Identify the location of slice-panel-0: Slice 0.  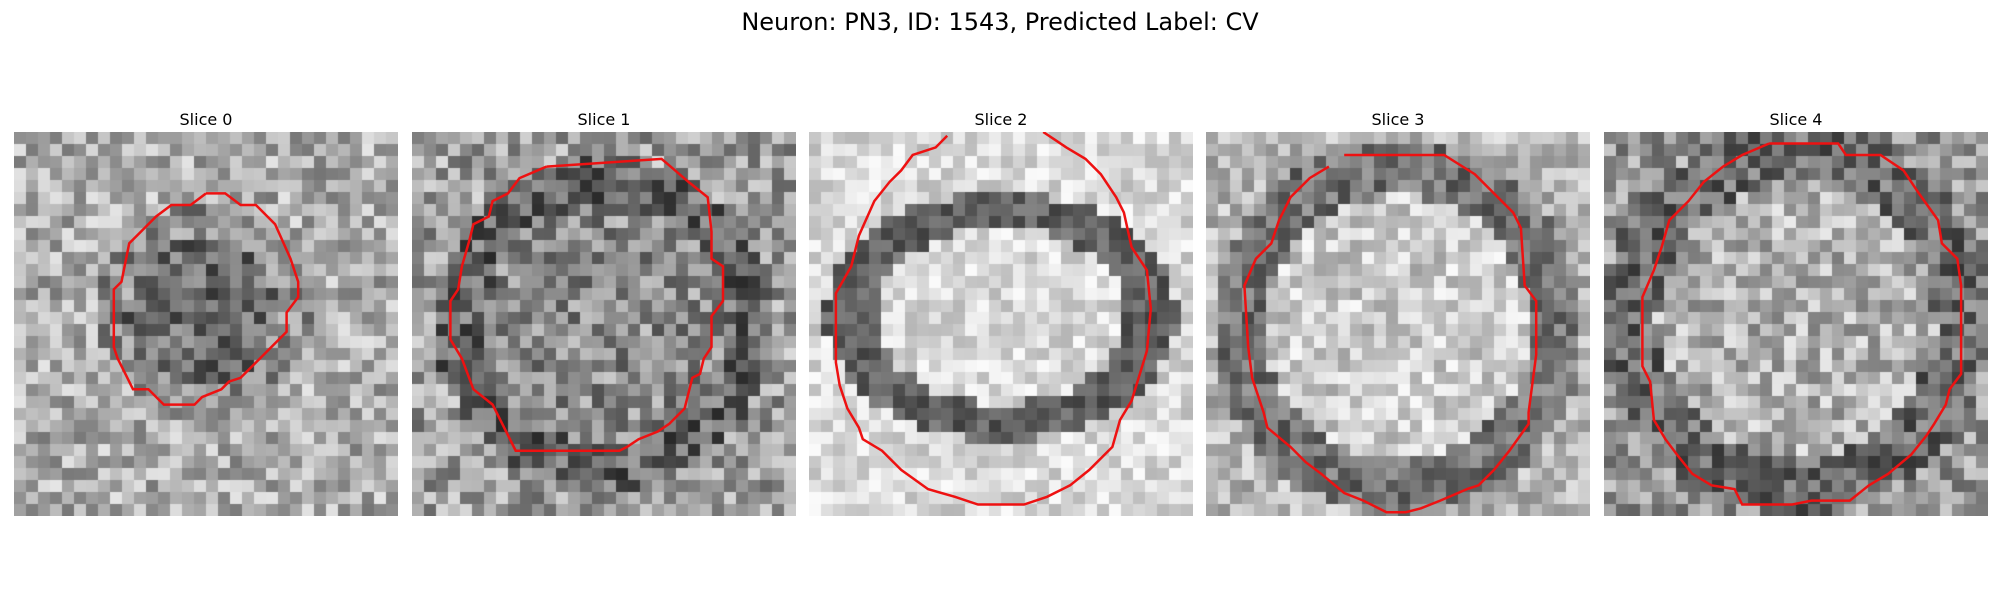
(206, 312).